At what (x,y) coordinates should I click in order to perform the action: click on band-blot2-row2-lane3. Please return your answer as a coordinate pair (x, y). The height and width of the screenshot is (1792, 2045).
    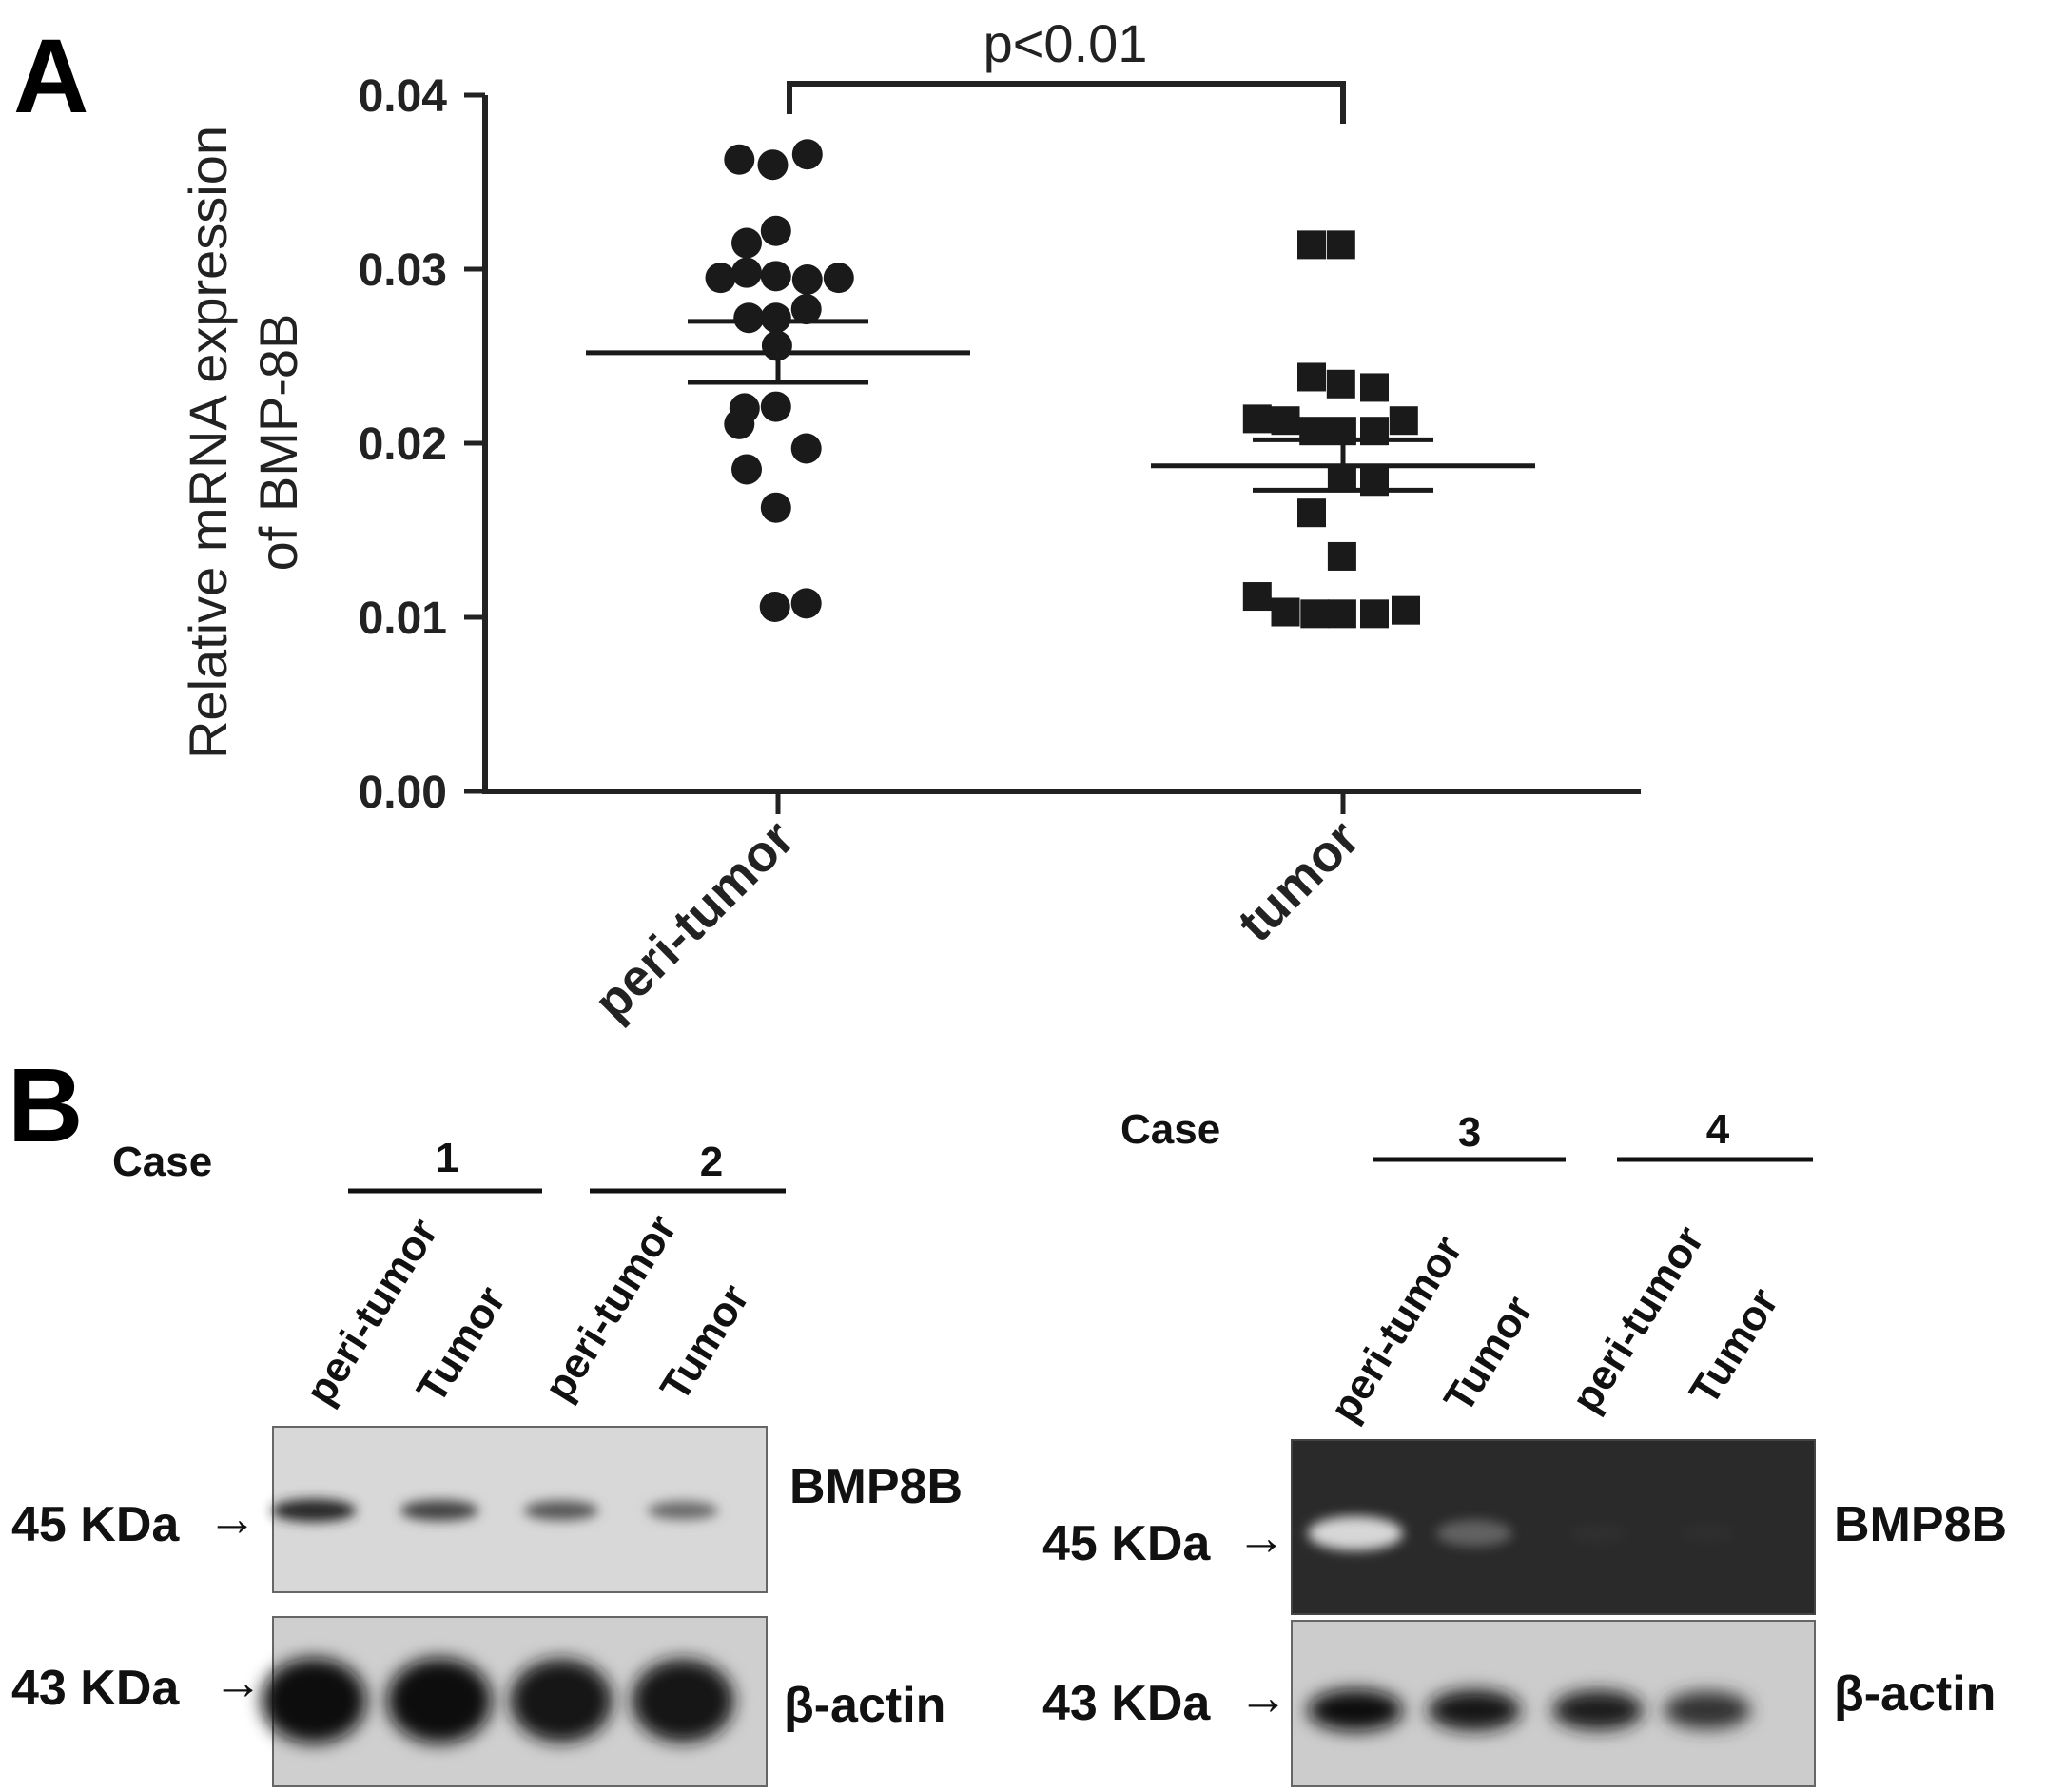
    Looking at the image, I should click on (1598, 1710).